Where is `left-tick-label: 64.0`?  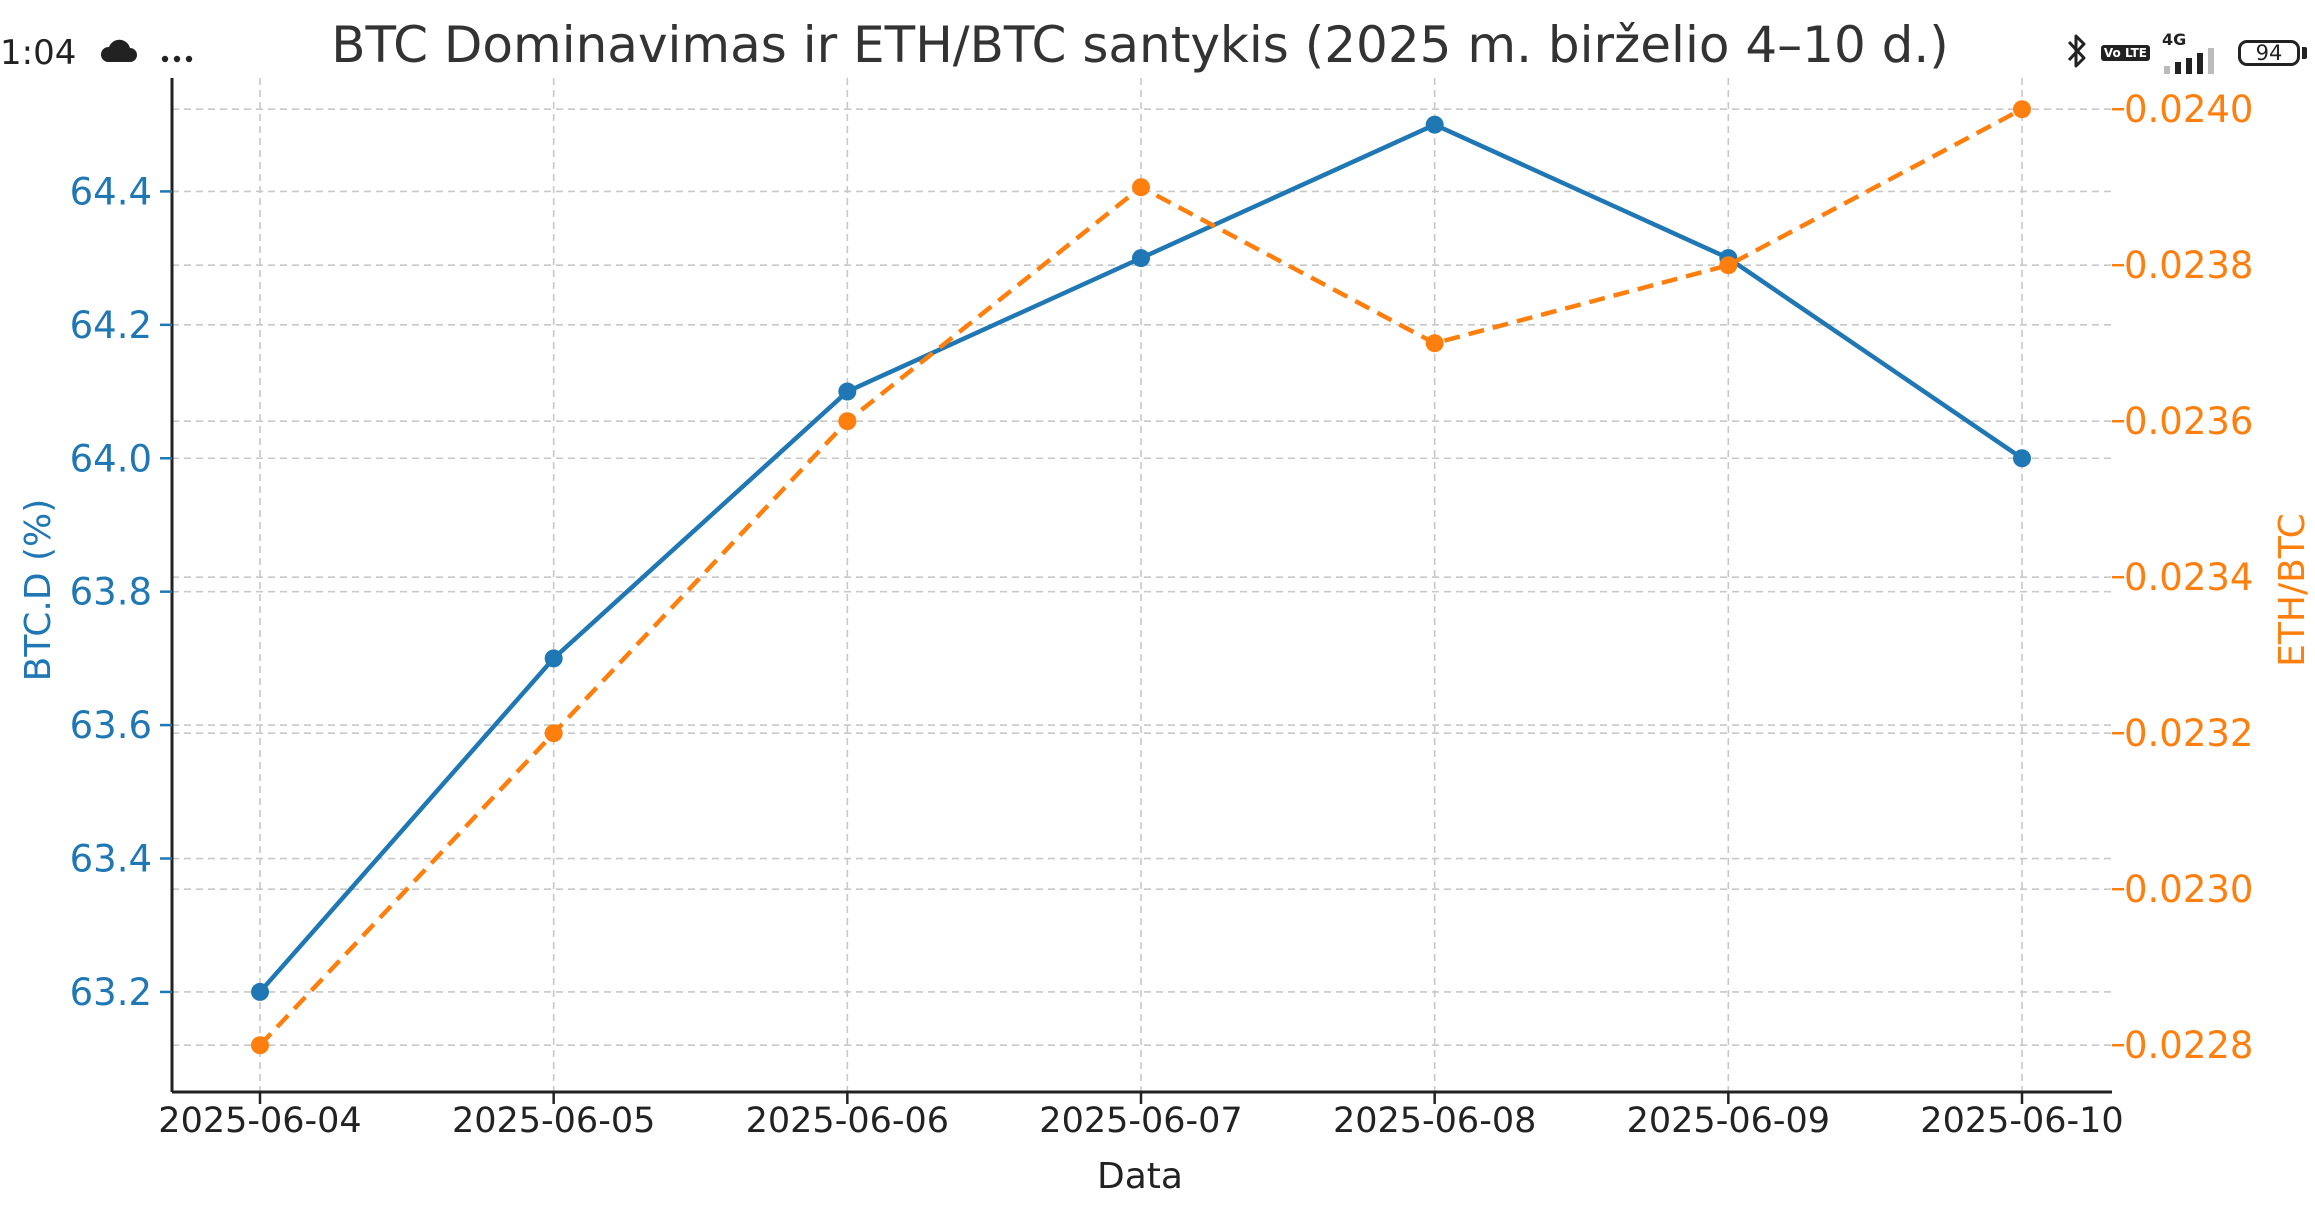
left-tick-label: 64.0 is located at coordinates (111, 458).